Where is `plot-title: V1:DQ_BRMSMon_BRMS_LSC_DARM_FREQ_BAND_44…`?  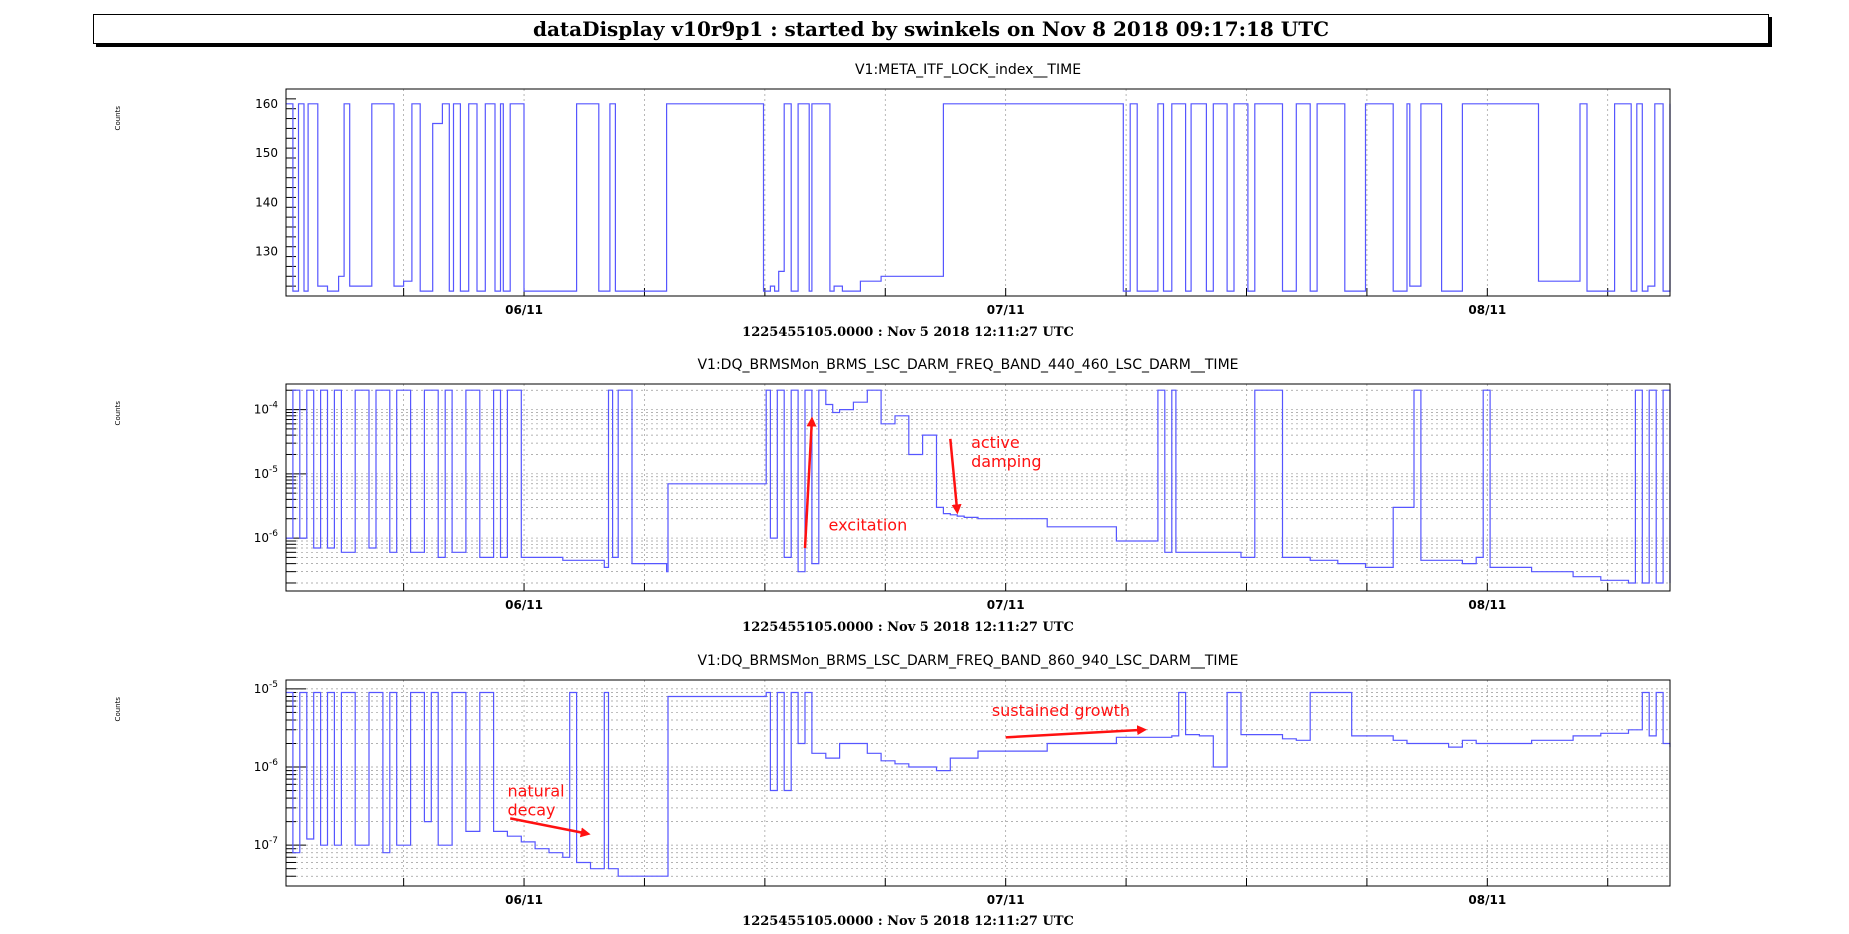
plot-title: V1:DQ_BRMSMon_BRMS_LSC_DARM_FREQ_BAND_44… is located at coordinates (967, 365).